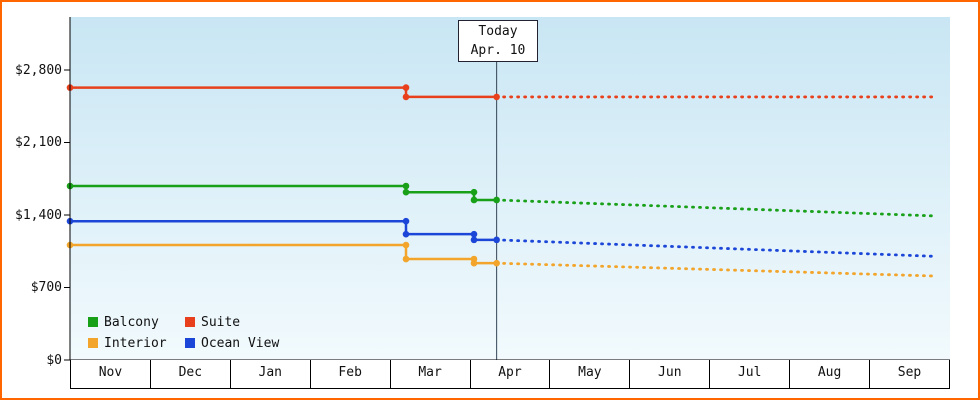  I want to click on legend-item-ocean-view: Ocean View, so click(232, 343).